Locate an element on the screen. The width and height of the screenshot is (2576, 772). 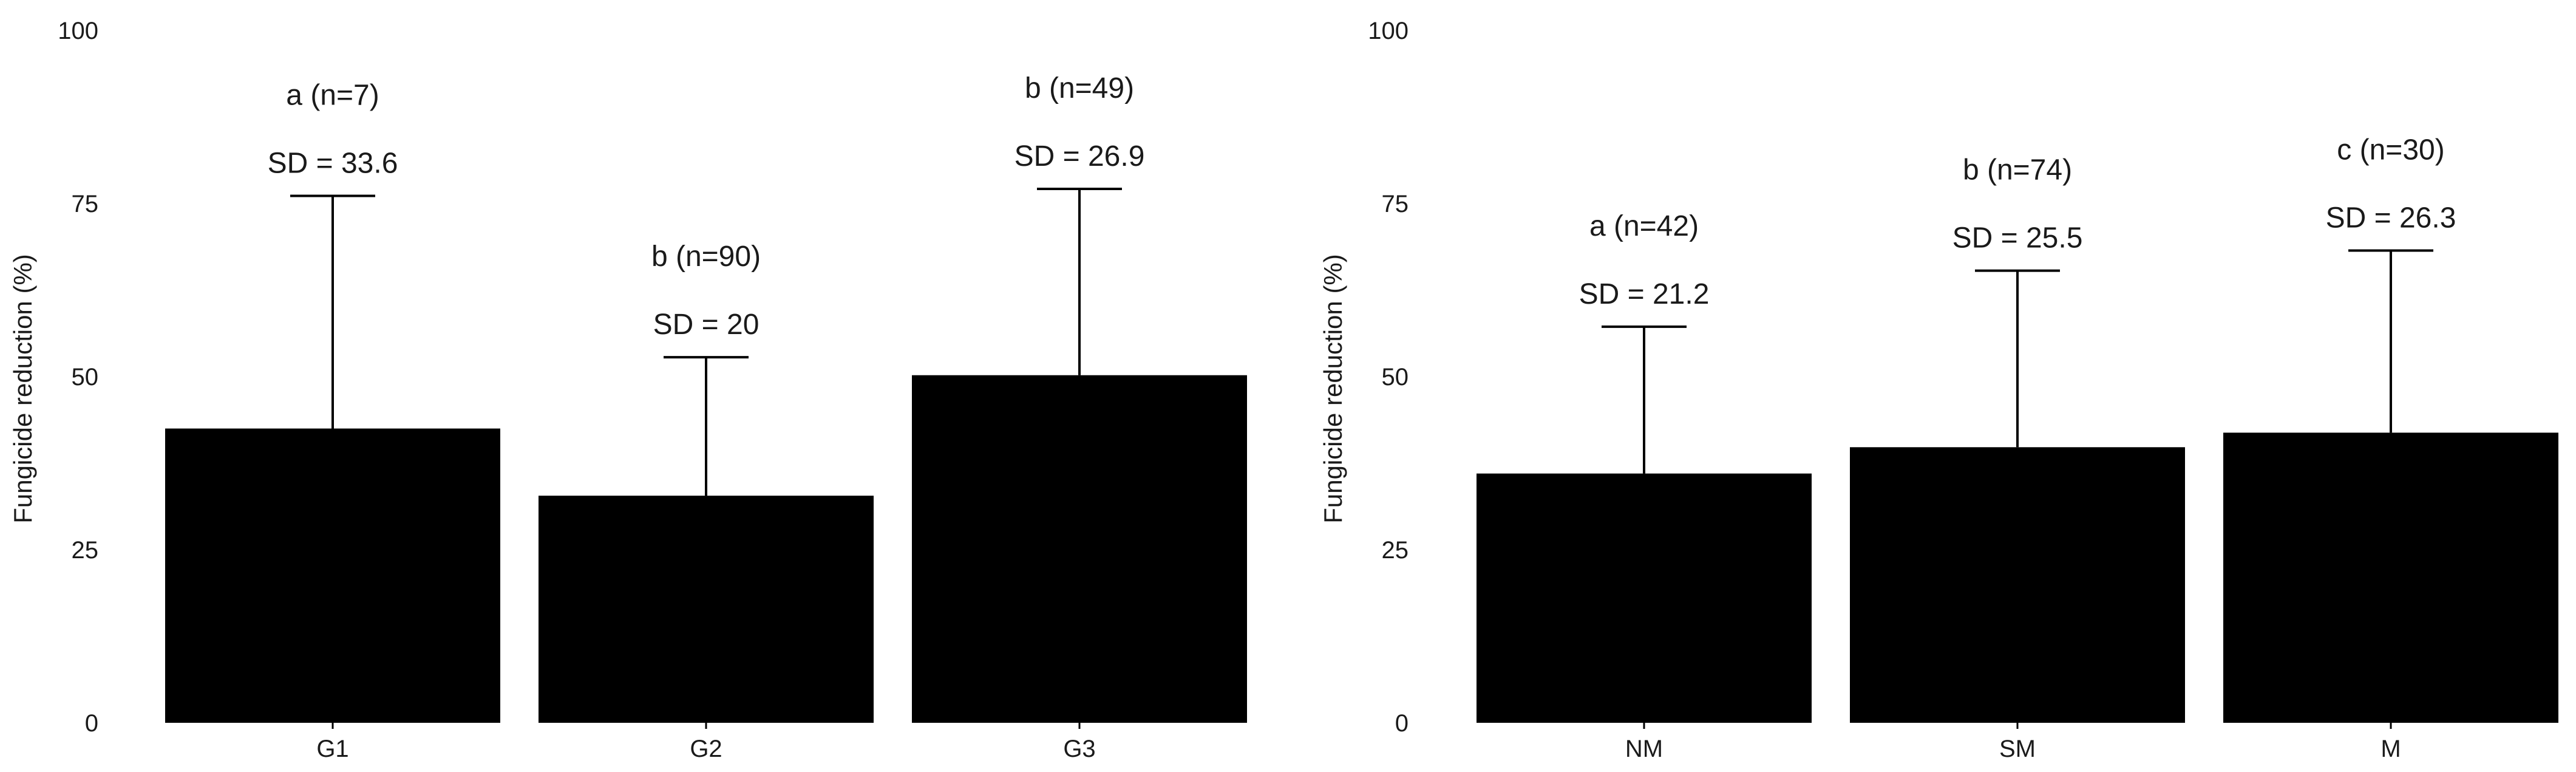
sd-label: SD = 21.2 is located at coordinates (1644, 294).